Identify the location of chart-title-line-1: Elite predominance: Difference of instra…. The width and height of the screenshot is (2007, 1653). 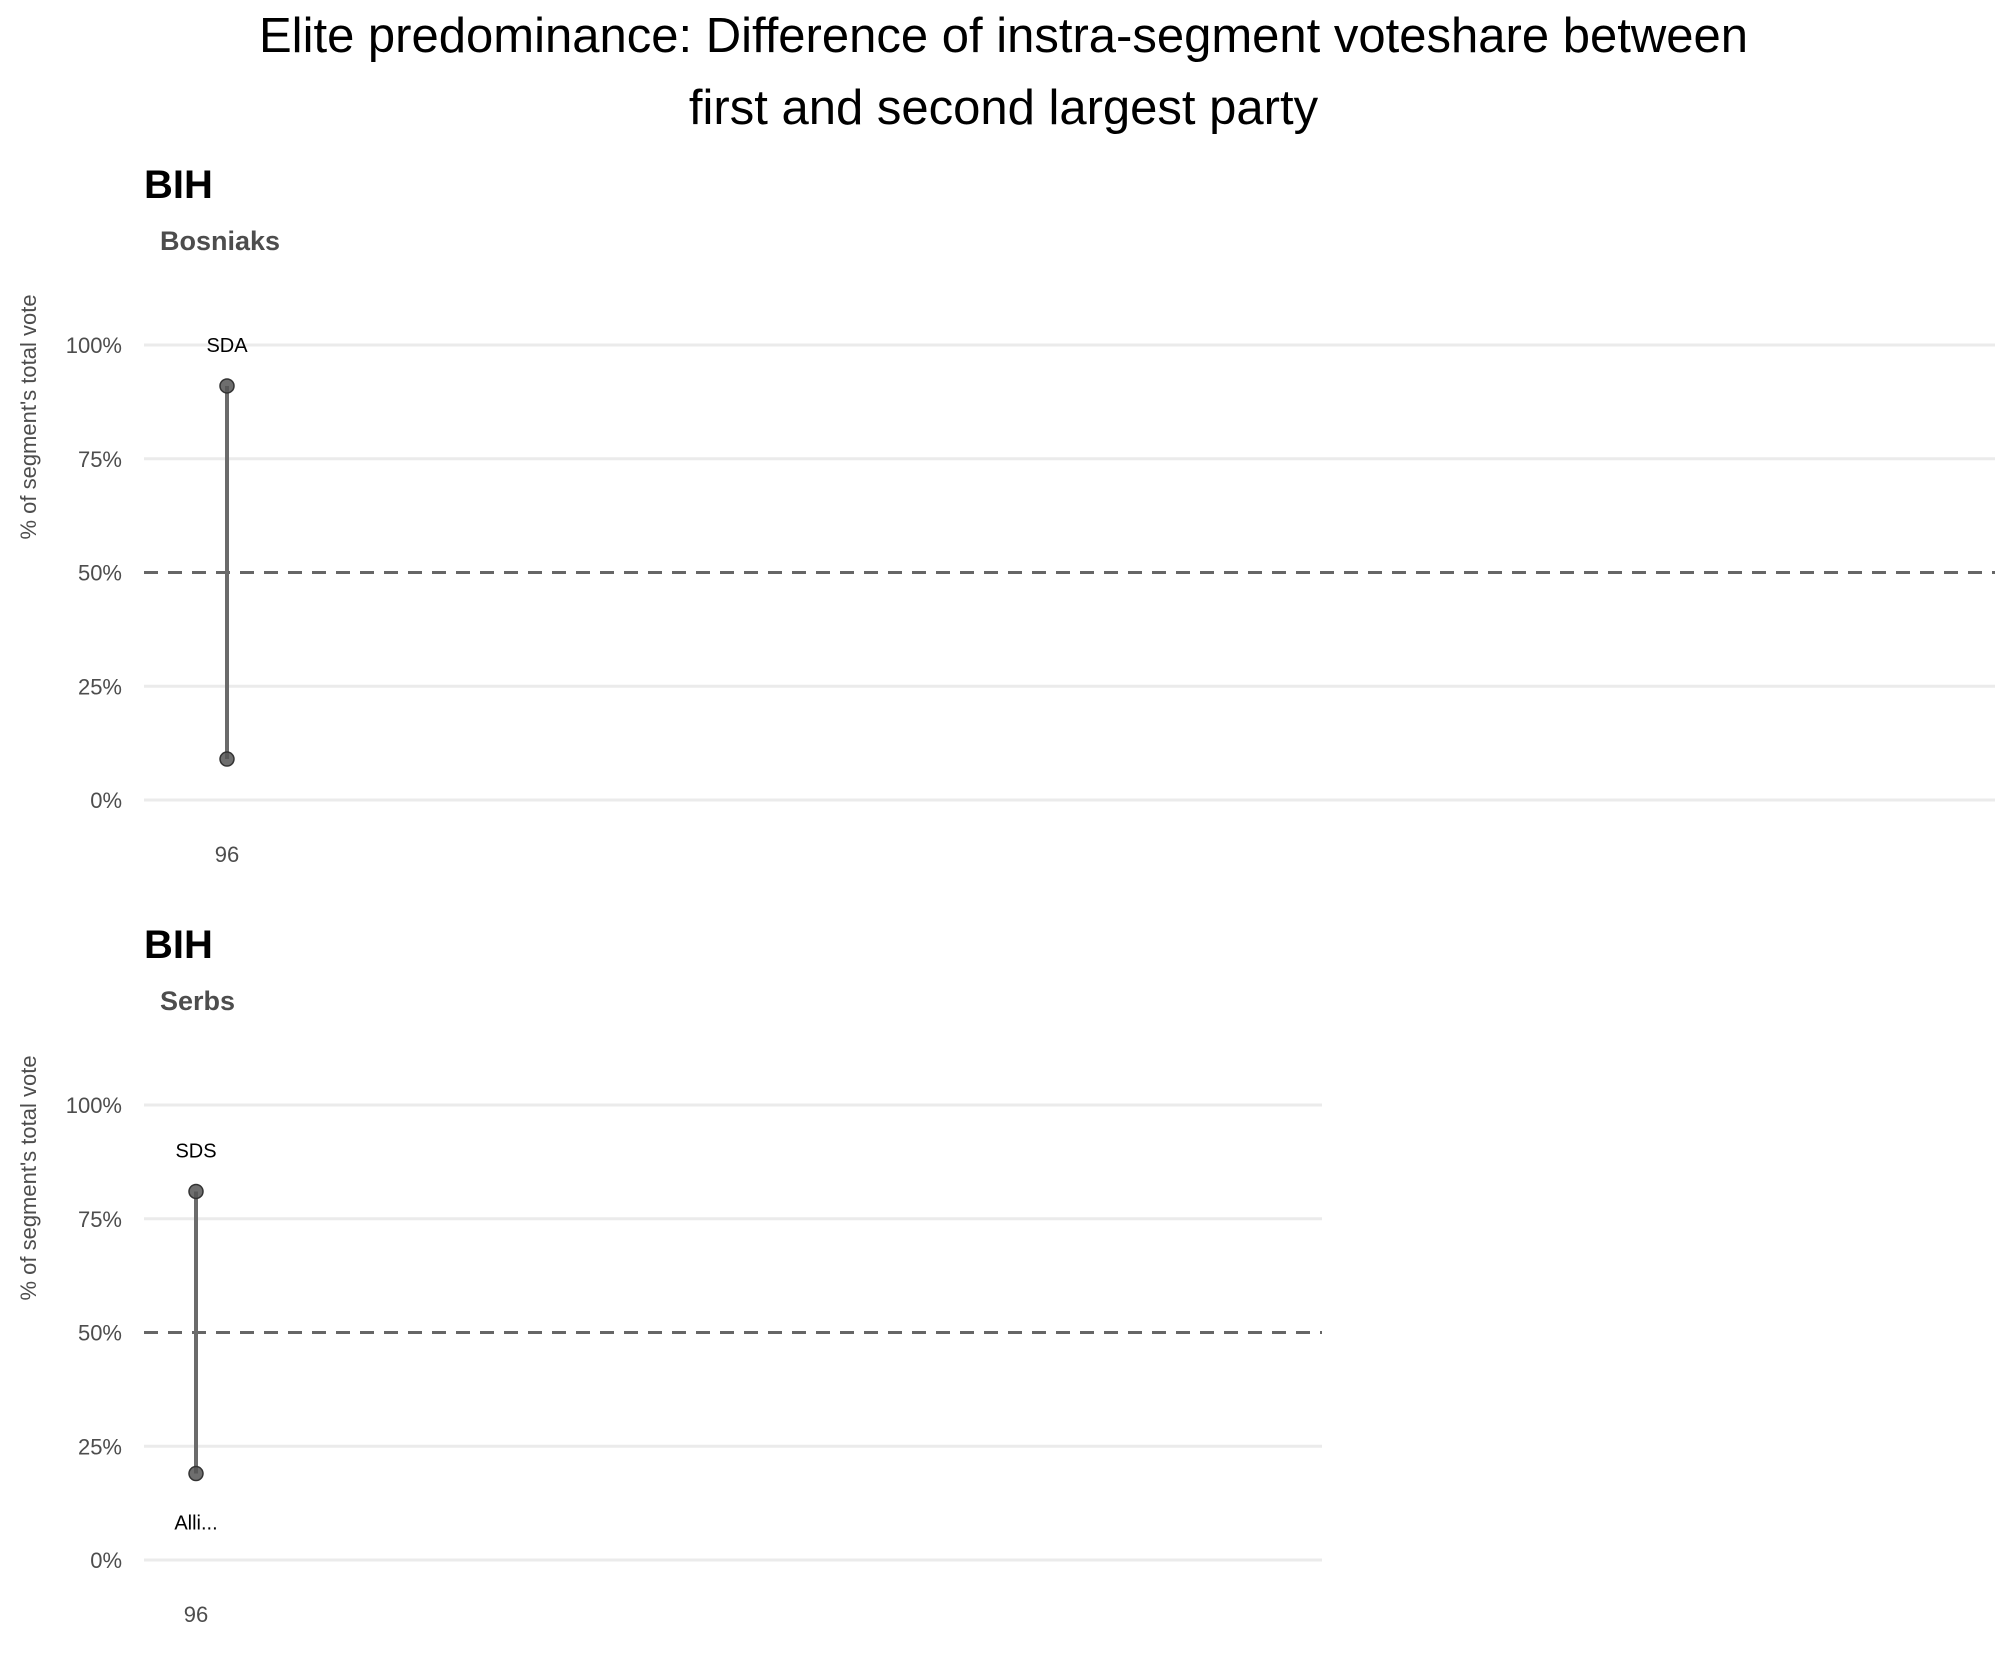
(1003, 36).